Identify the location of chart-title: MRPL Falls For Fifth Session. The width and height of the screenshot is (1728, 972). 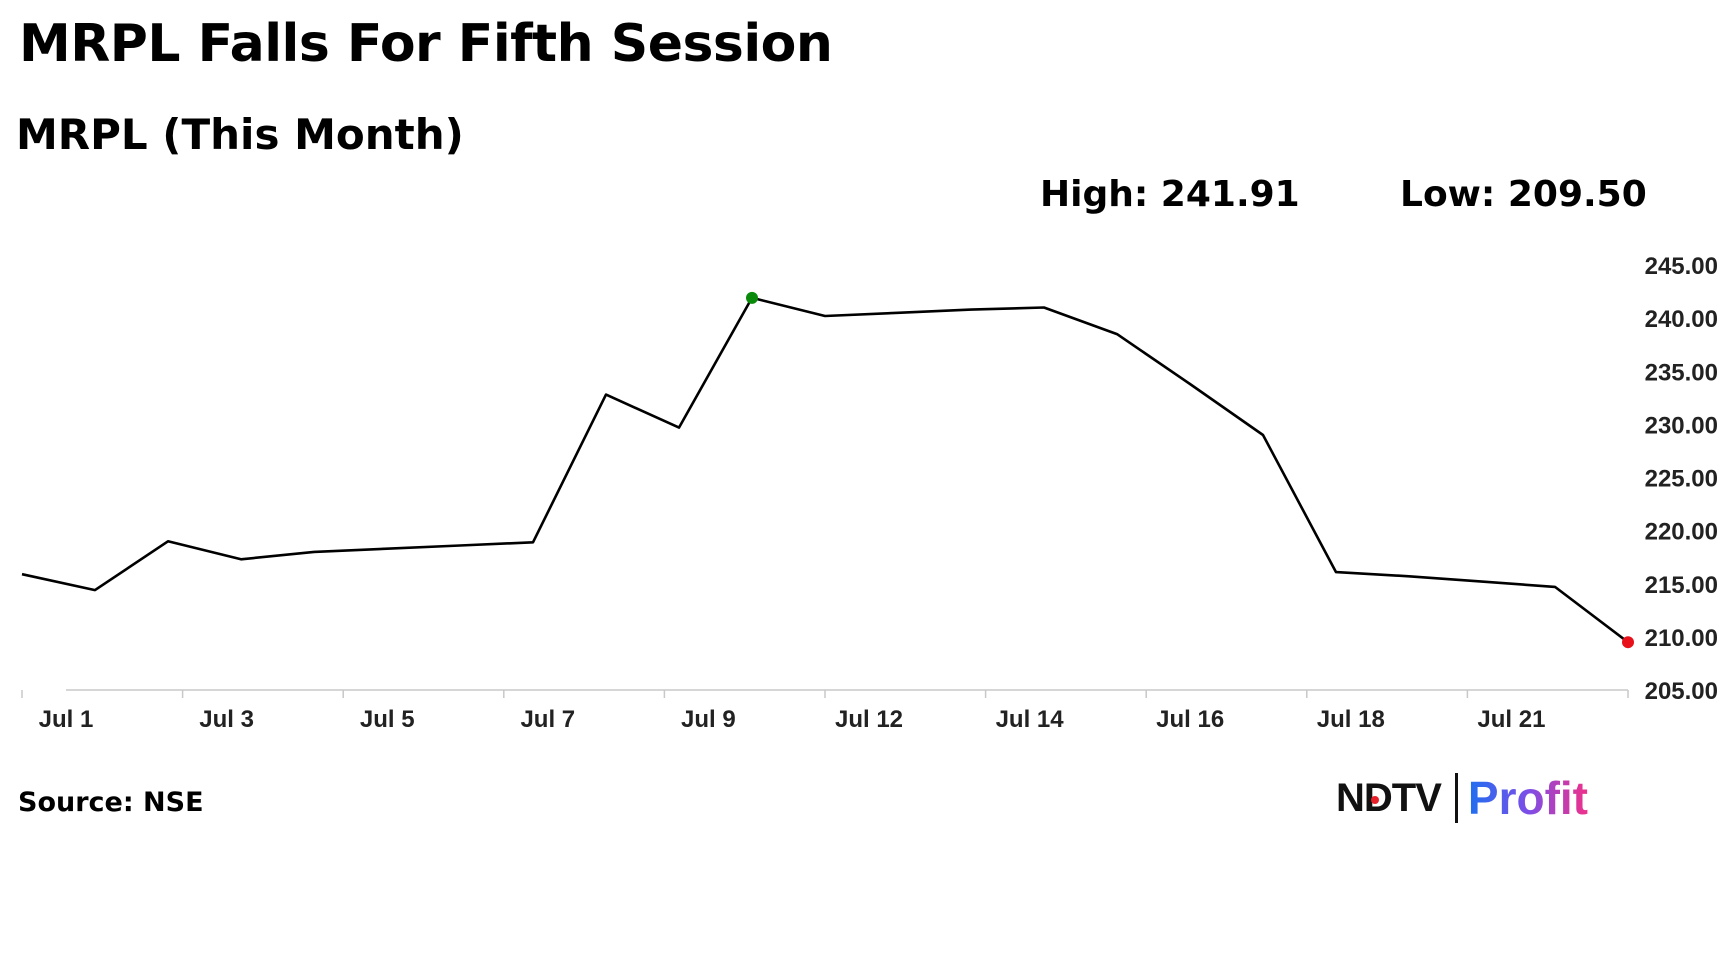
(426, 44).